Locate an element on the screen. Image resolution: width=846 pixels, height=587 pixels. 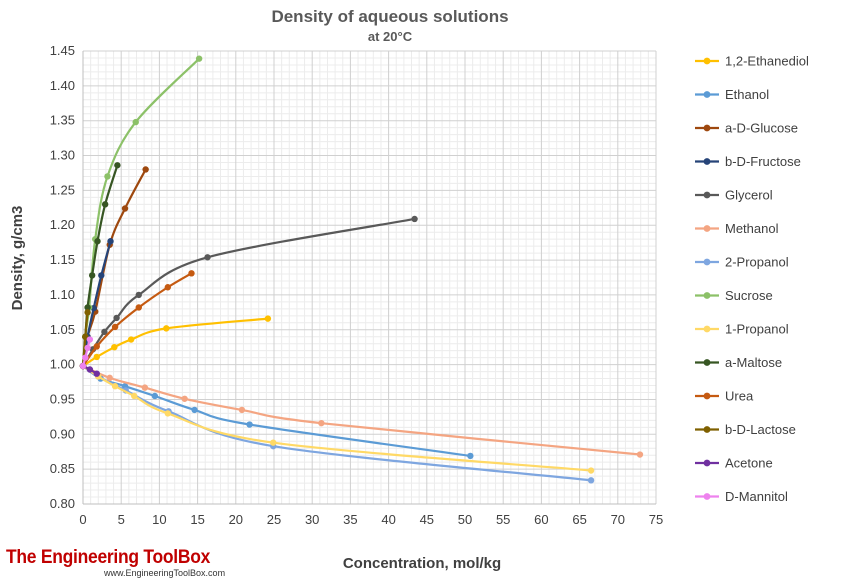
x-axis-label: Concentration, mol/kg is located at coordinates (422, 563).